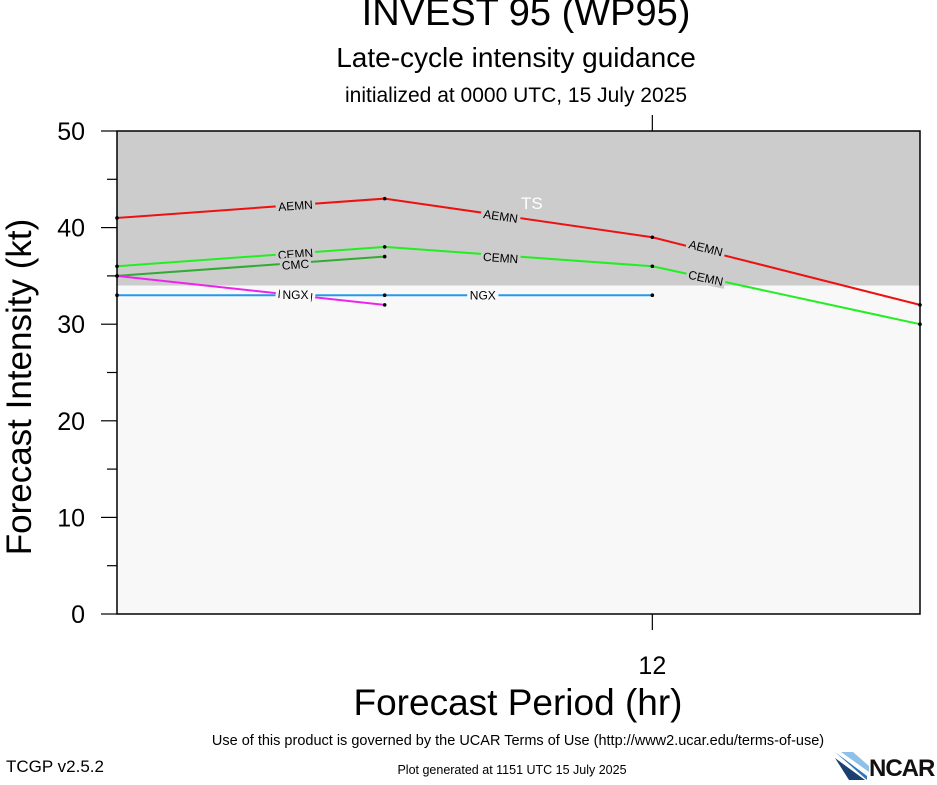 This screenshot has height=785, width=937. I want to click on line-label-cmc: CMC, so click(295, 264).